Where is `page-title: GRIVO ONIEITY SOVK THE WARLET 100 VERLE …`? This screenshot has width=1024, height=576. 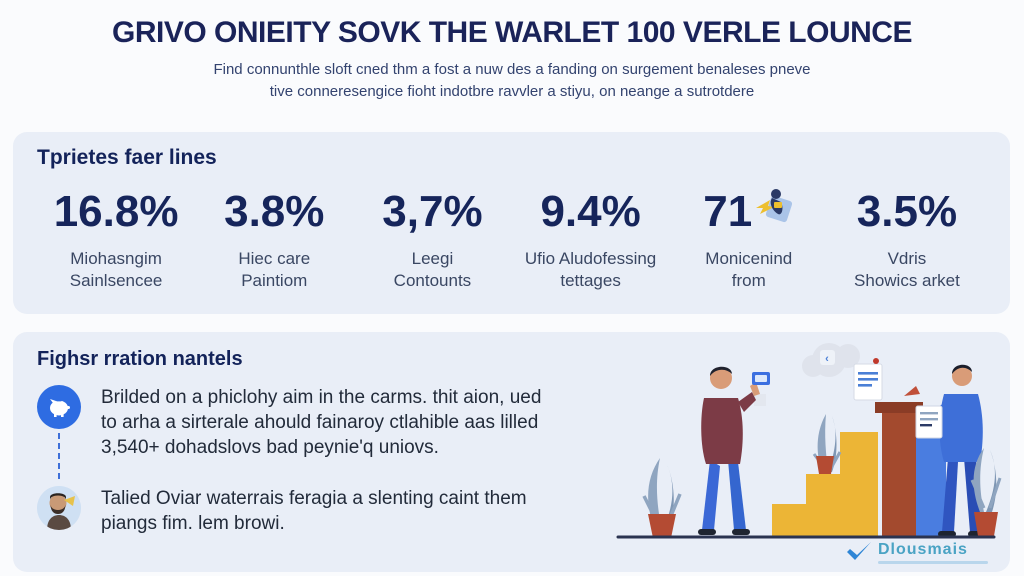
page-title: GRIVO ONIEITY SOVK THE WARLET 100 VERLE … is located at coordinates (512, 32).